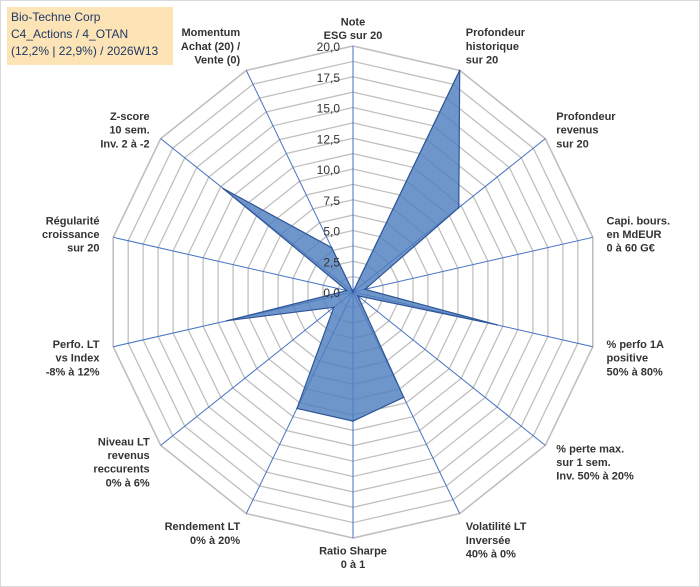 Image resolution: width=700 pixels, height=587 pixels. I want to click on axis-label-line: Note, so click(353, 22).